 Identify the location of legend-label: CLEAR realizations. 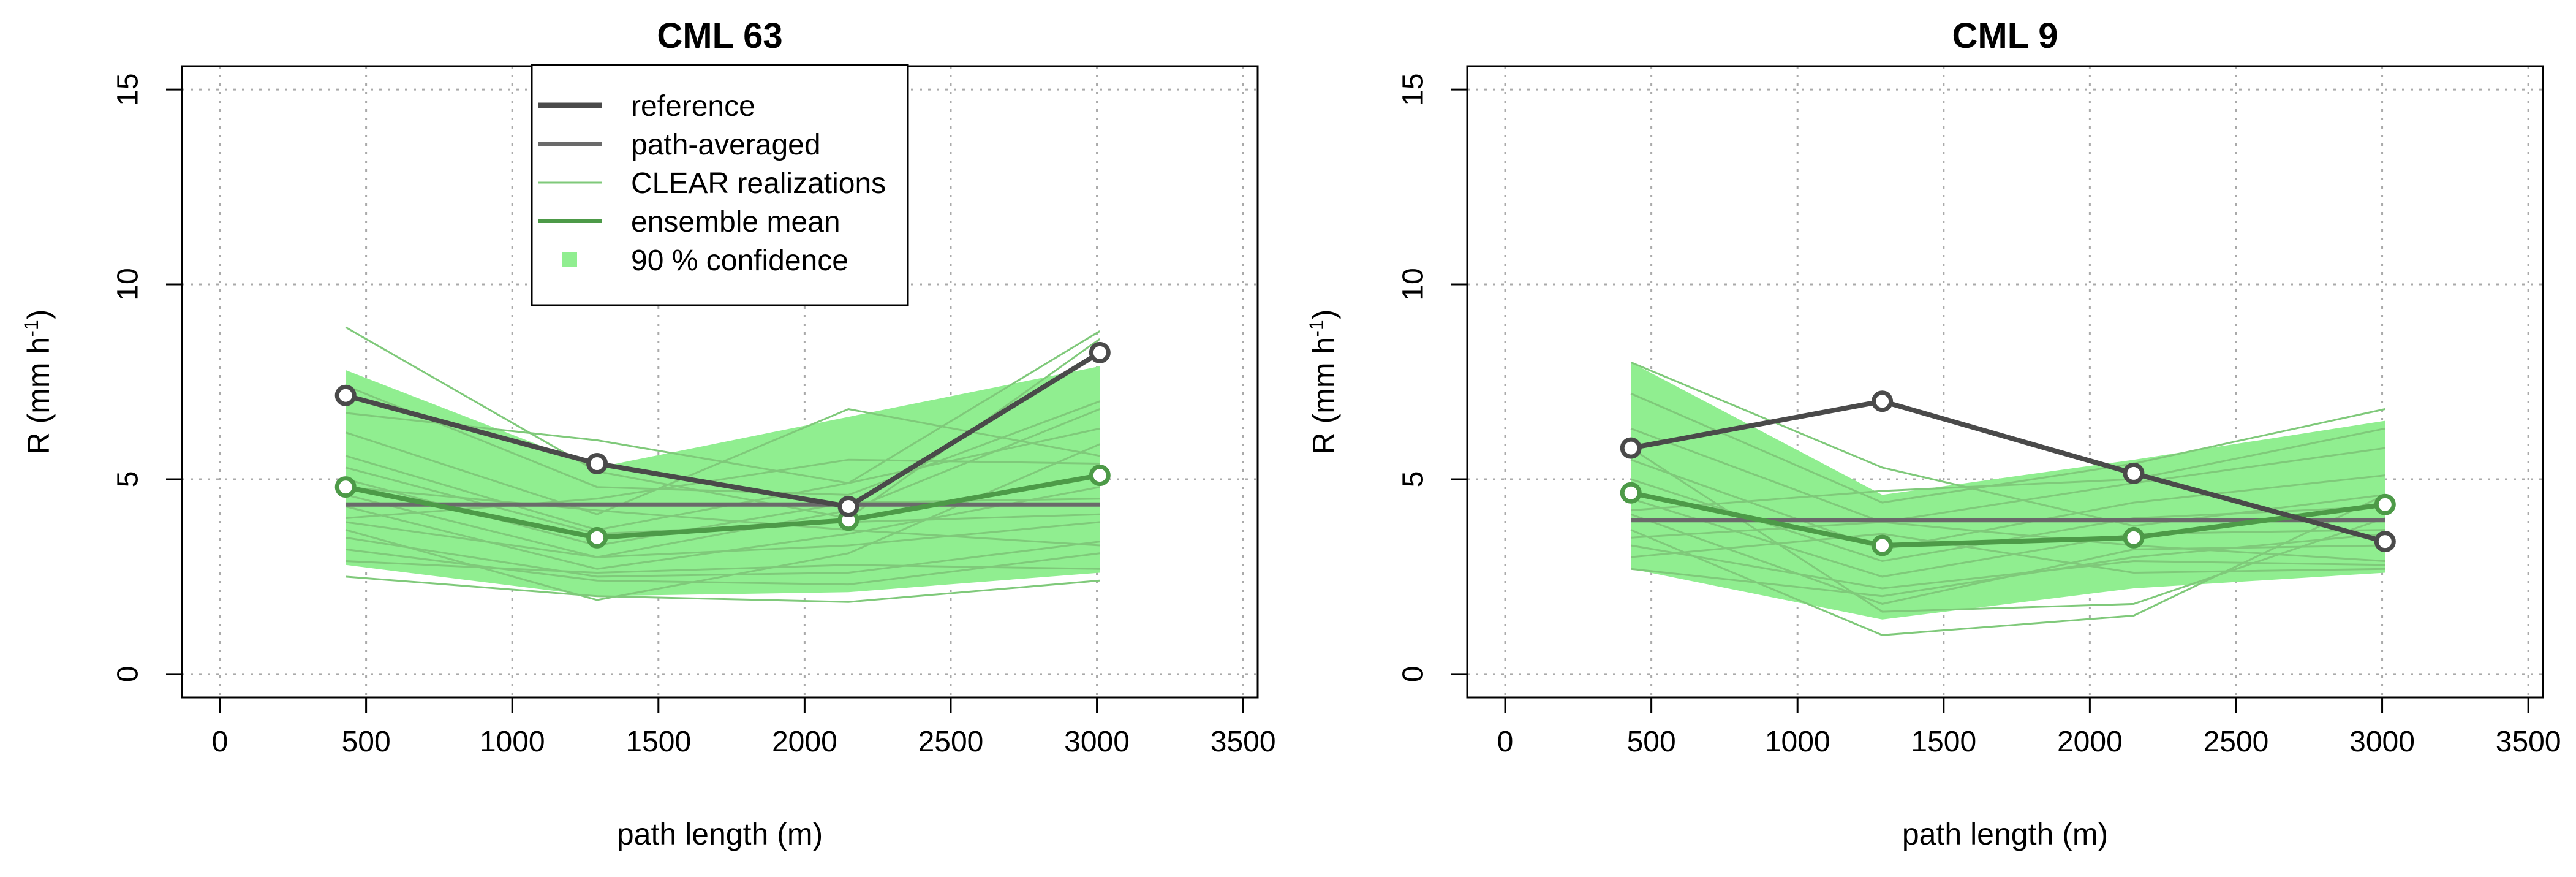
(758, 183).